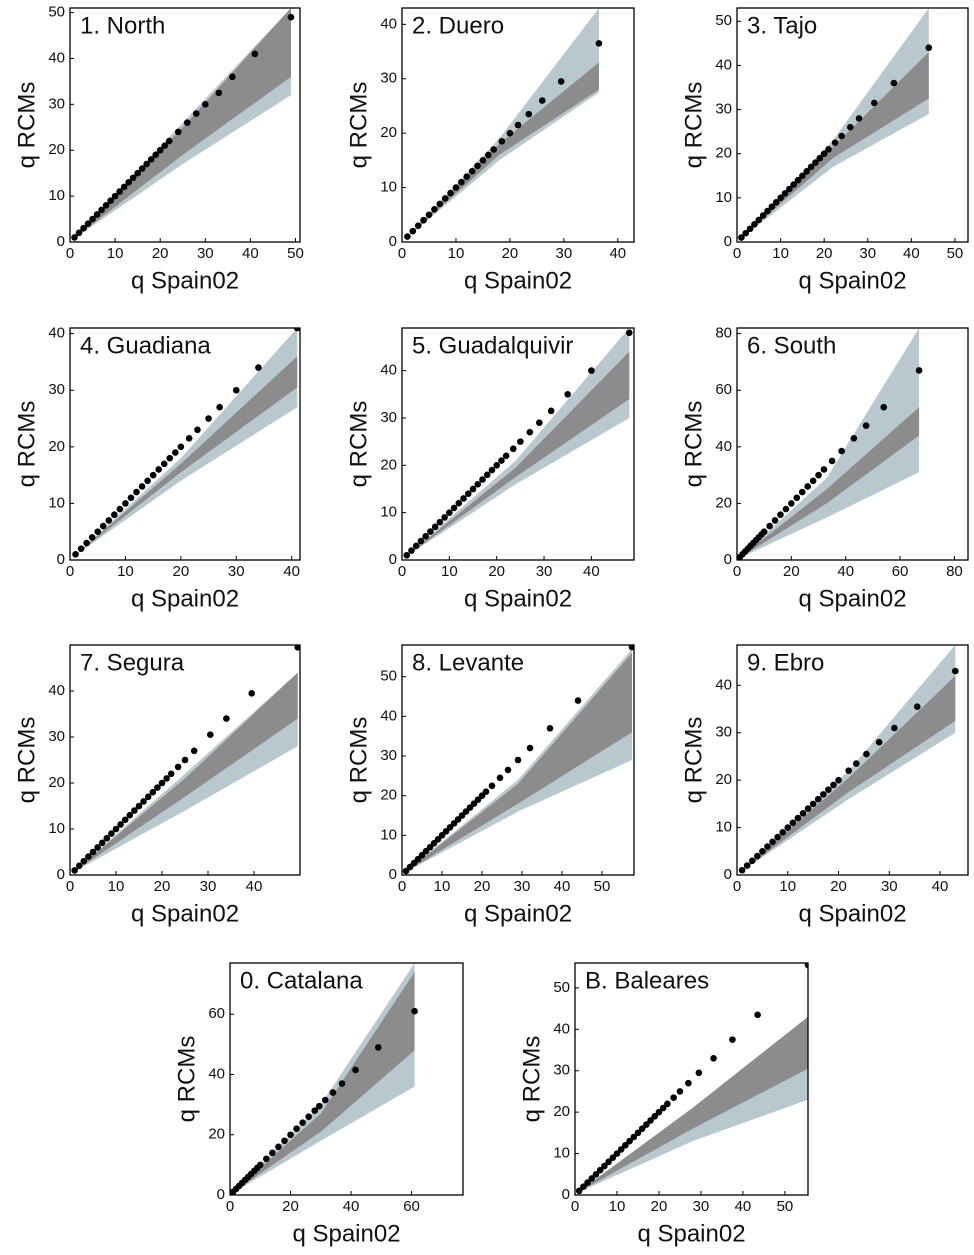  What do you see at coordinates (782, 25) in the screenshot?
I see `panel-title: 3. Tajo` at bounding box center [782, 25].